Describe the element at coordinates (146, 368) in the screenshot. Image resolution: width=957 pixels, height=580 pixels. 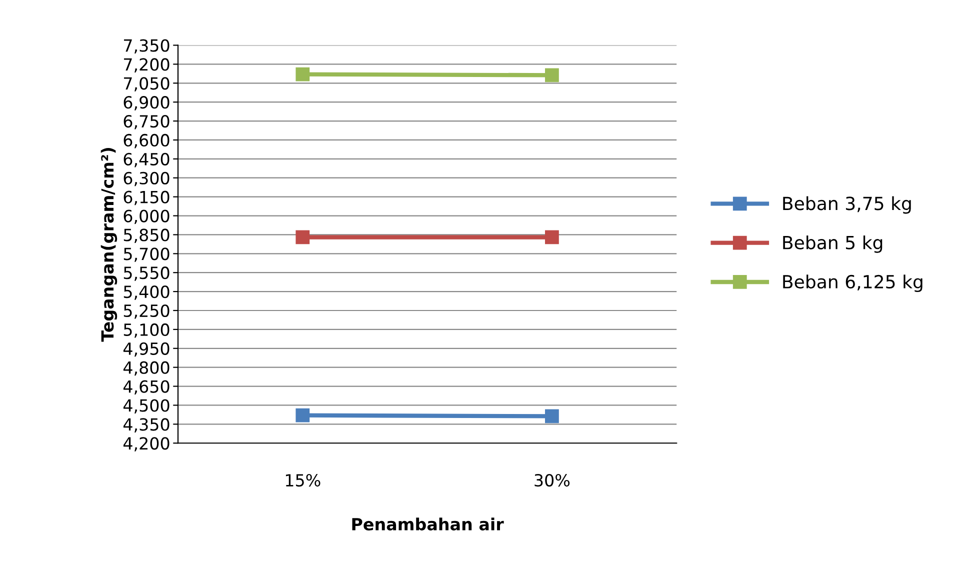
I see `y-tick-label: 4,800` at that location.